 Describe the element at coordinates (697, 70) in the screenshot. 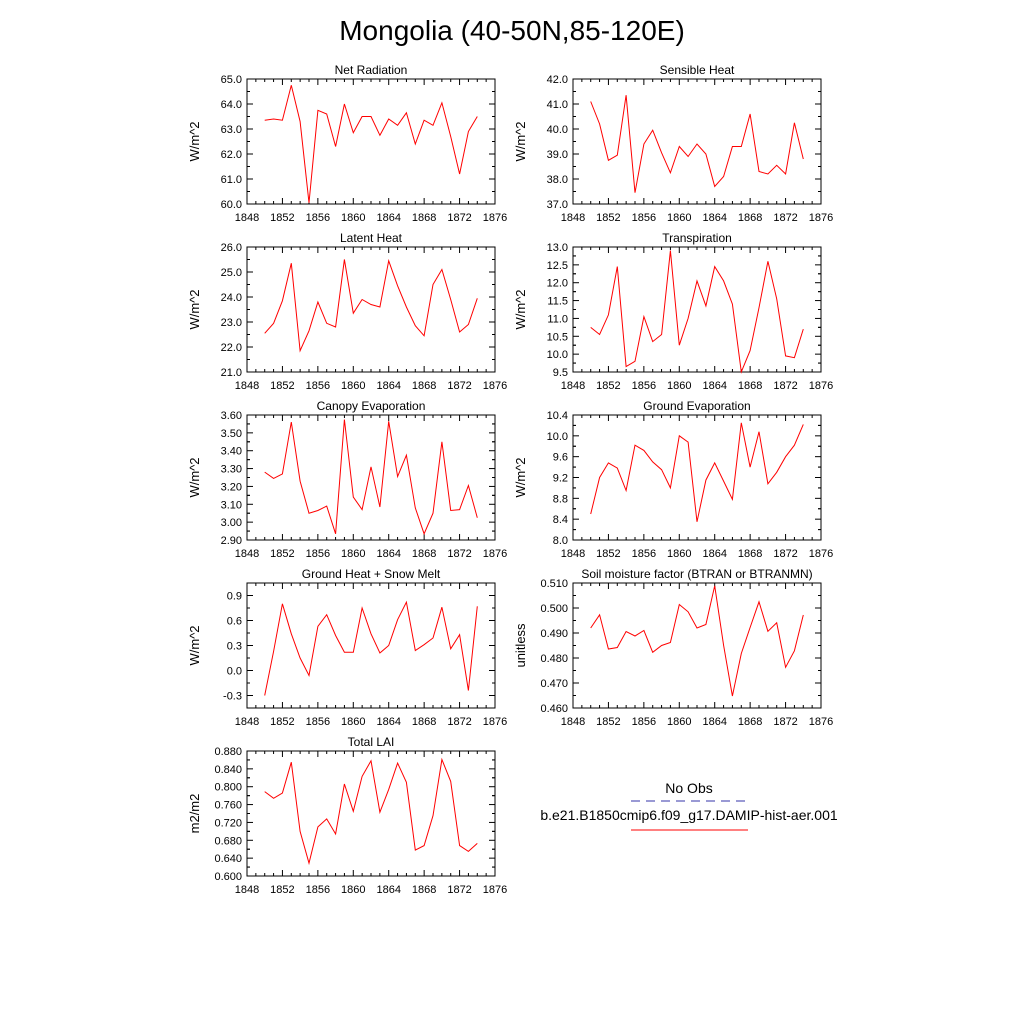

I see `panel-title: Sensible Heat` at that location.